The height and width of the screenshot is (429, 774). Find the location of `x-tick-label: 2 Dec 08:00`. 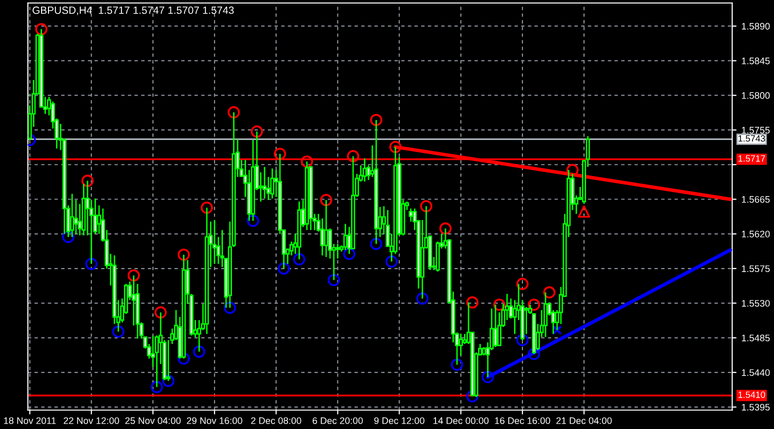

x-tick-label: 2 Dec 08:00 is located at coordinates (276, 420).